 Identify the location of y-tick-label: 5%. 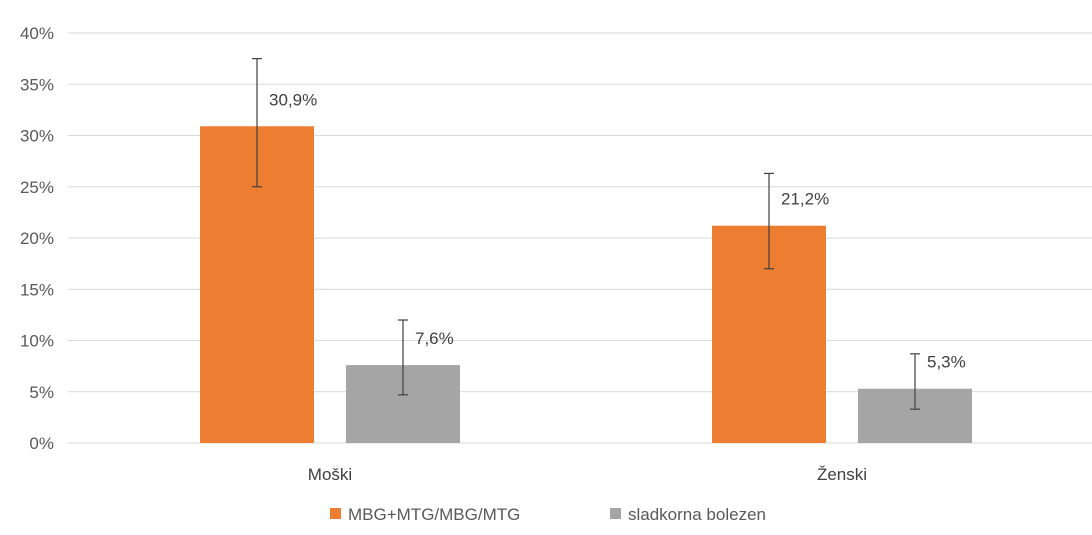
(41, 392).